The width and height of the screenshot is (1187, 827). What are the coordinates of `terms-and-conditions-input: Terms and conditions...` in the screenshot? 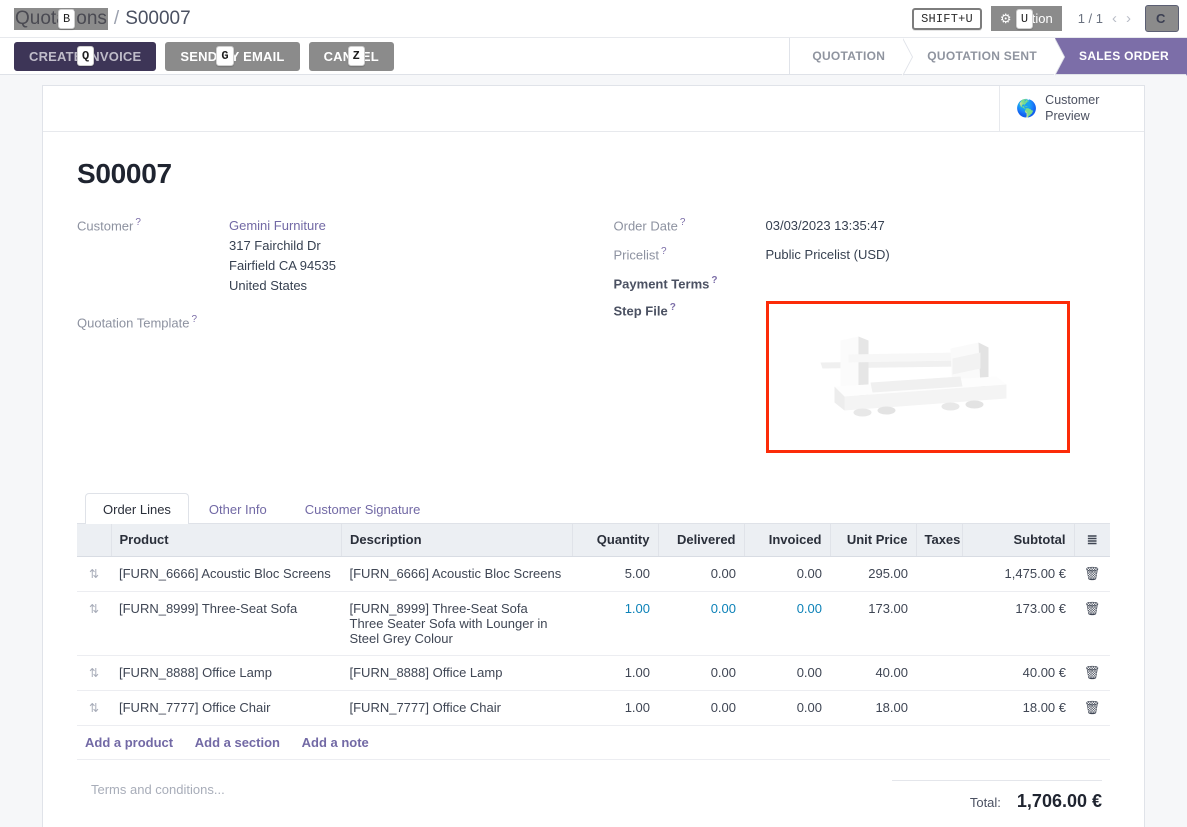 It's located at (158, 789).